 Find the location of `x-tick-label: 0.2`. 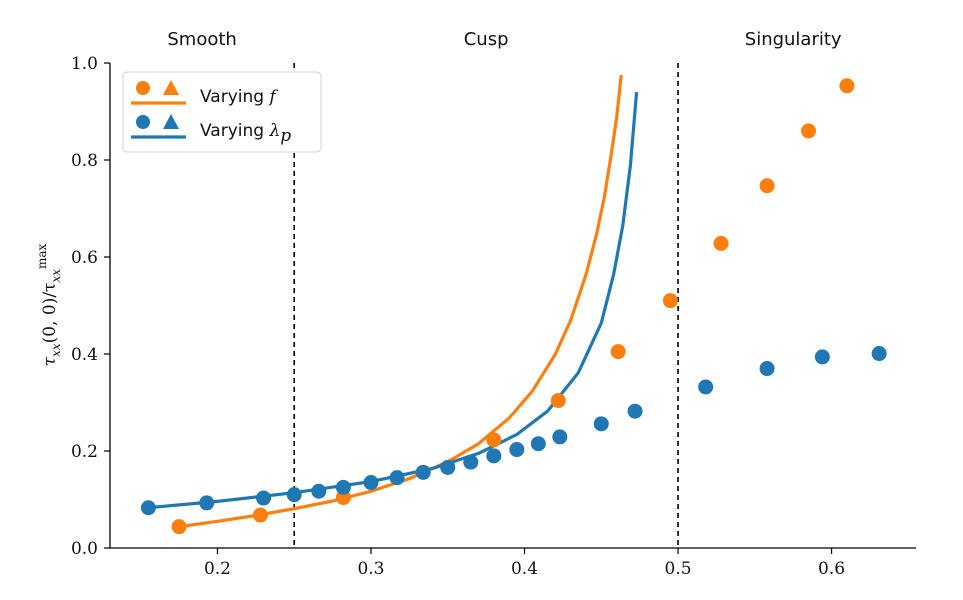

x-tick-label: 0.2 is located at coordinates (217, 569).